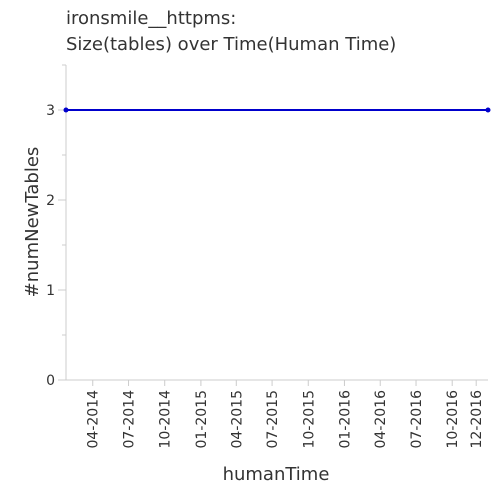 This screenshot has width=500, height=500. I want to click on y-tick-label: 0, so click(50, 381).